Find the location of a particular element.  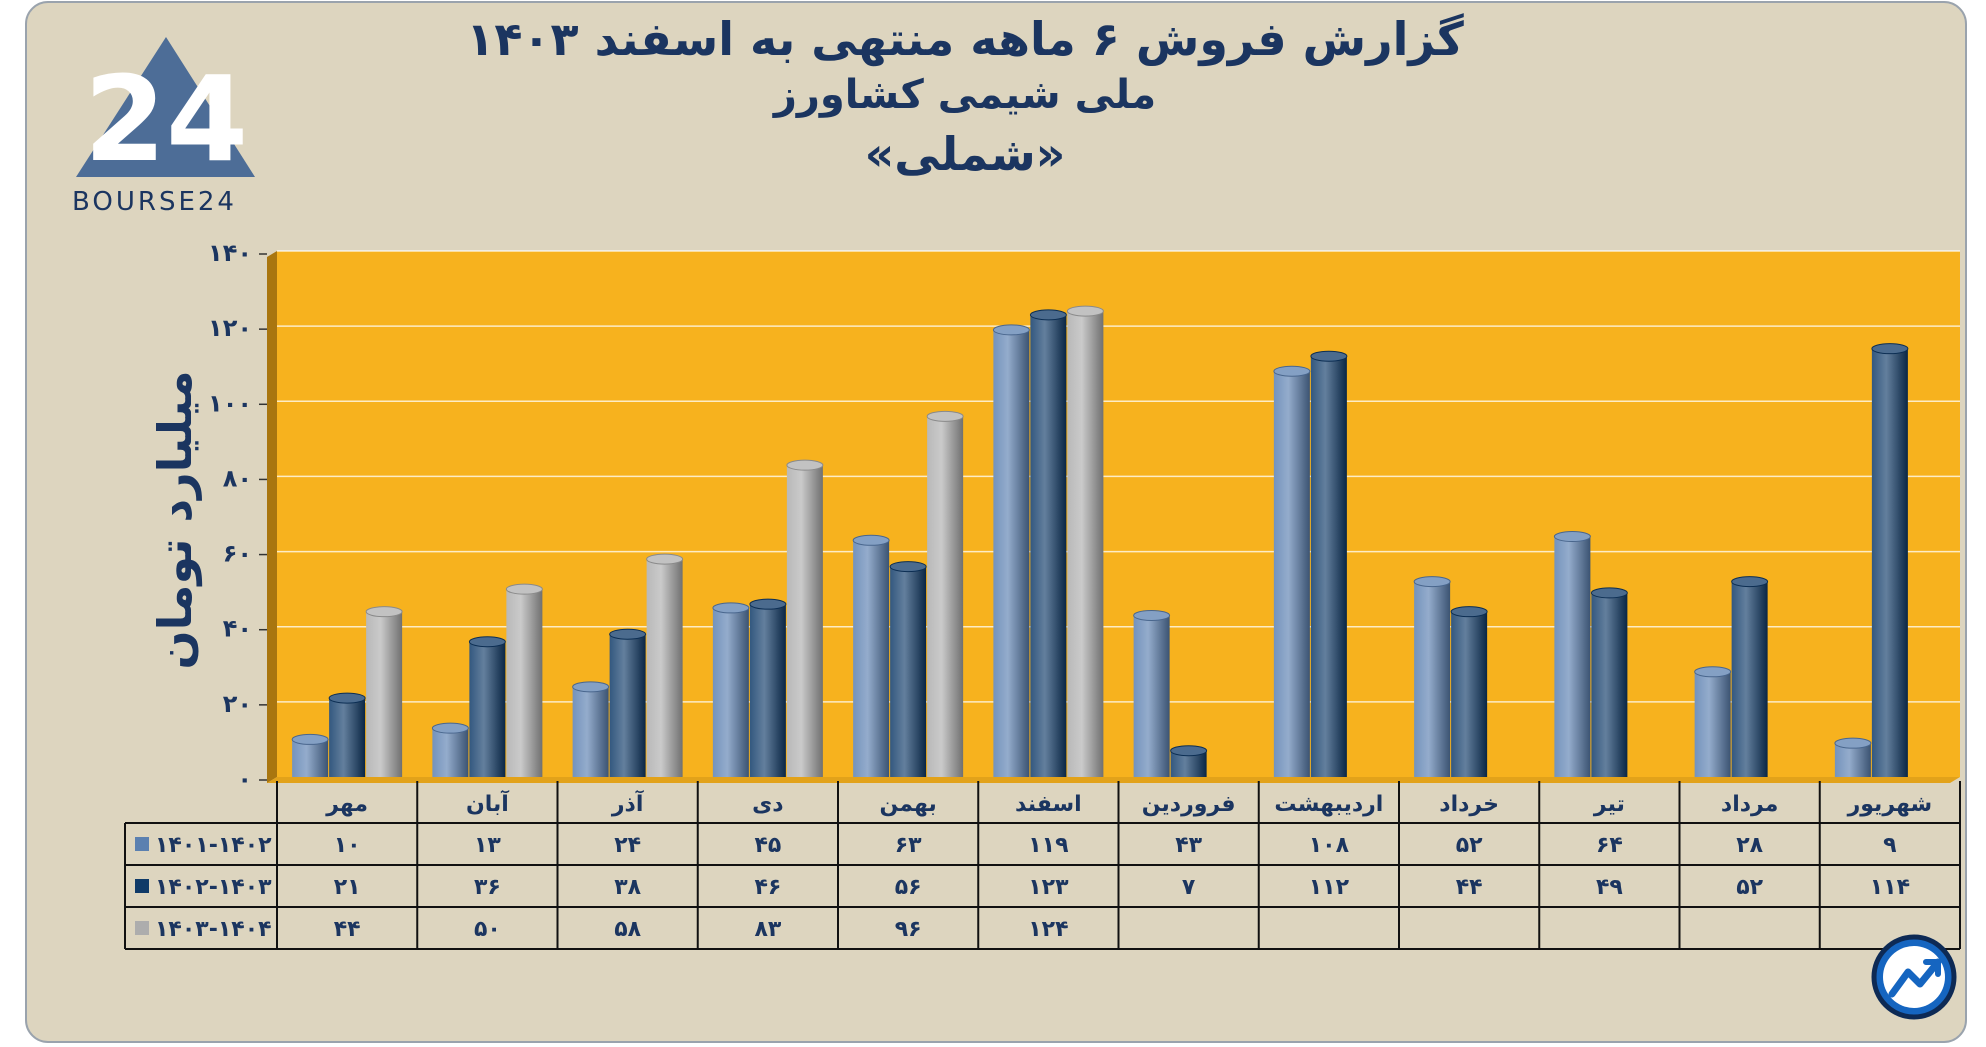

x-tick-label: فروردین is located at coordinates (1189, 804).